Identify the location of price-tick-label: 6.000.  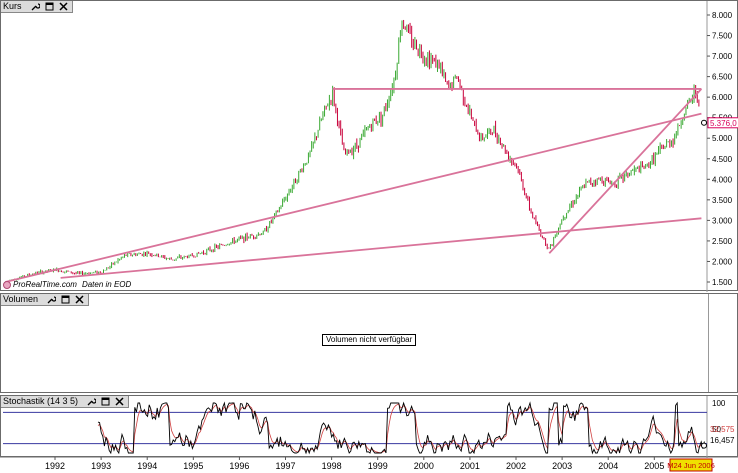
(722, 97).